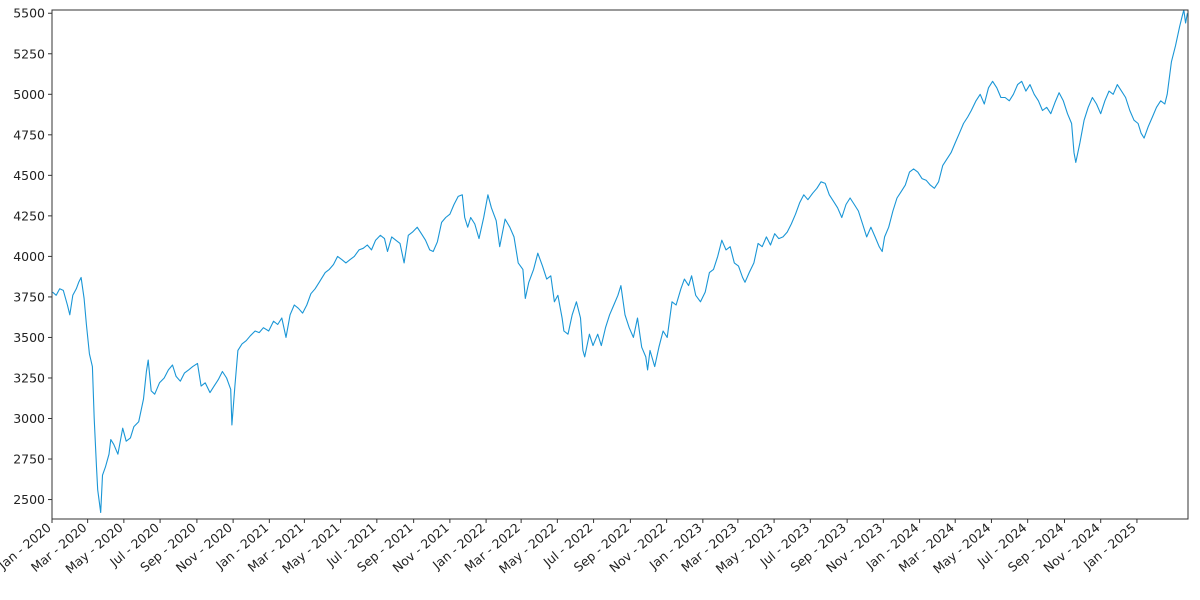 Image resolution: width=1200 pixels, height=600 pixels. Describe the element at coordinates (29, 459) in the screenshot. I see `y-tick-label: 2750` at that location.